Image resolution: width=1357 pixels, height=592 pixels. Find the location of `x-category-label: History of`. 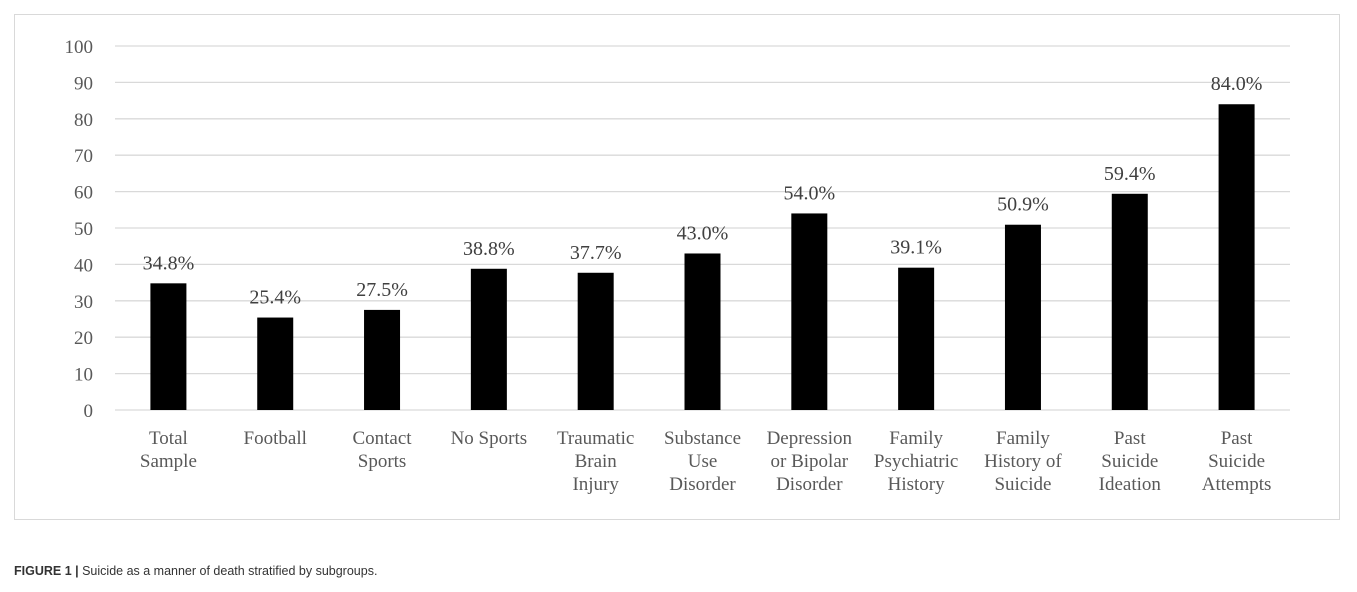

x-category-label: History of is located at coordinates (1023, 461).